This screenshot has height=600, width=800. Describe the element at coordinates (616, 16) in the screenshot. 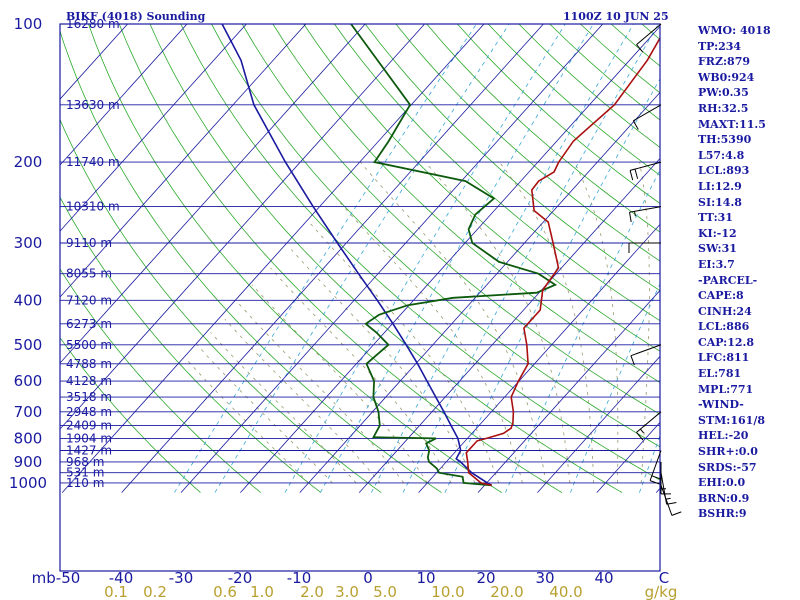

I see `chart-time: 1100Z 10 JUN 25` at that location.